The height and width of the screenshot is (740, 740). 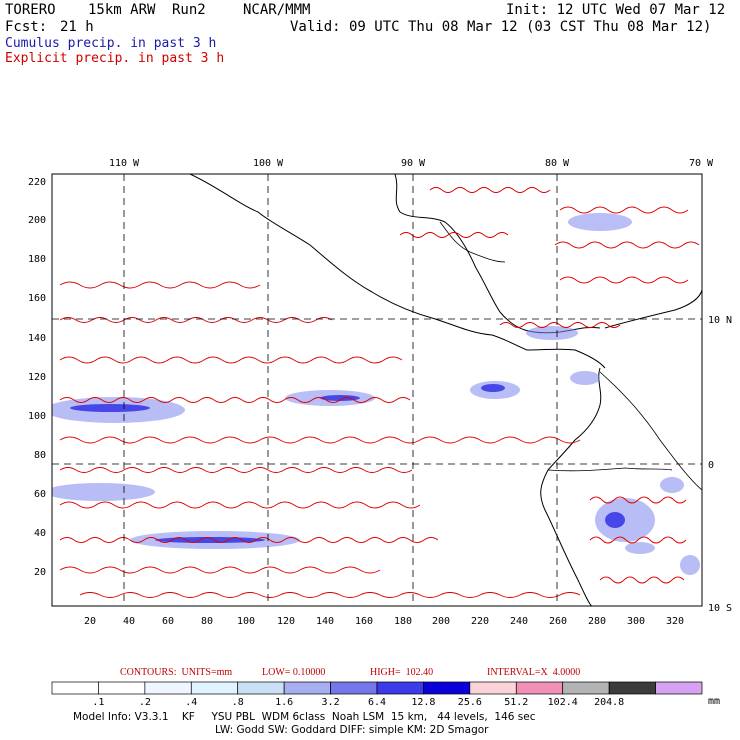 I want to click on colorbar-tick-label: .8, so click(x=238, y=702).